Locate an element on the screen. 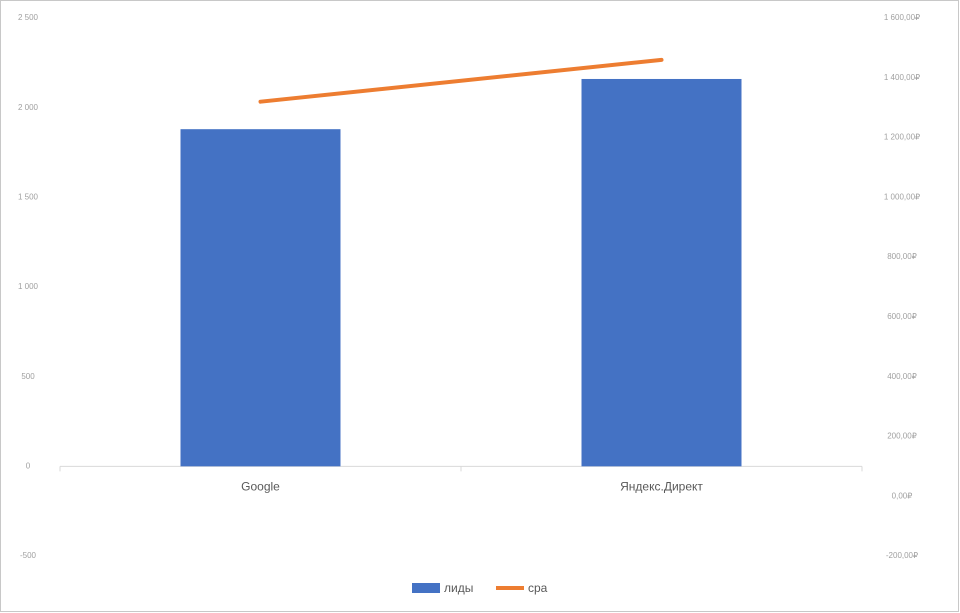 This screenshot has height=613, width=960. x-tick-label: Google is located at coordinates (260, 487).